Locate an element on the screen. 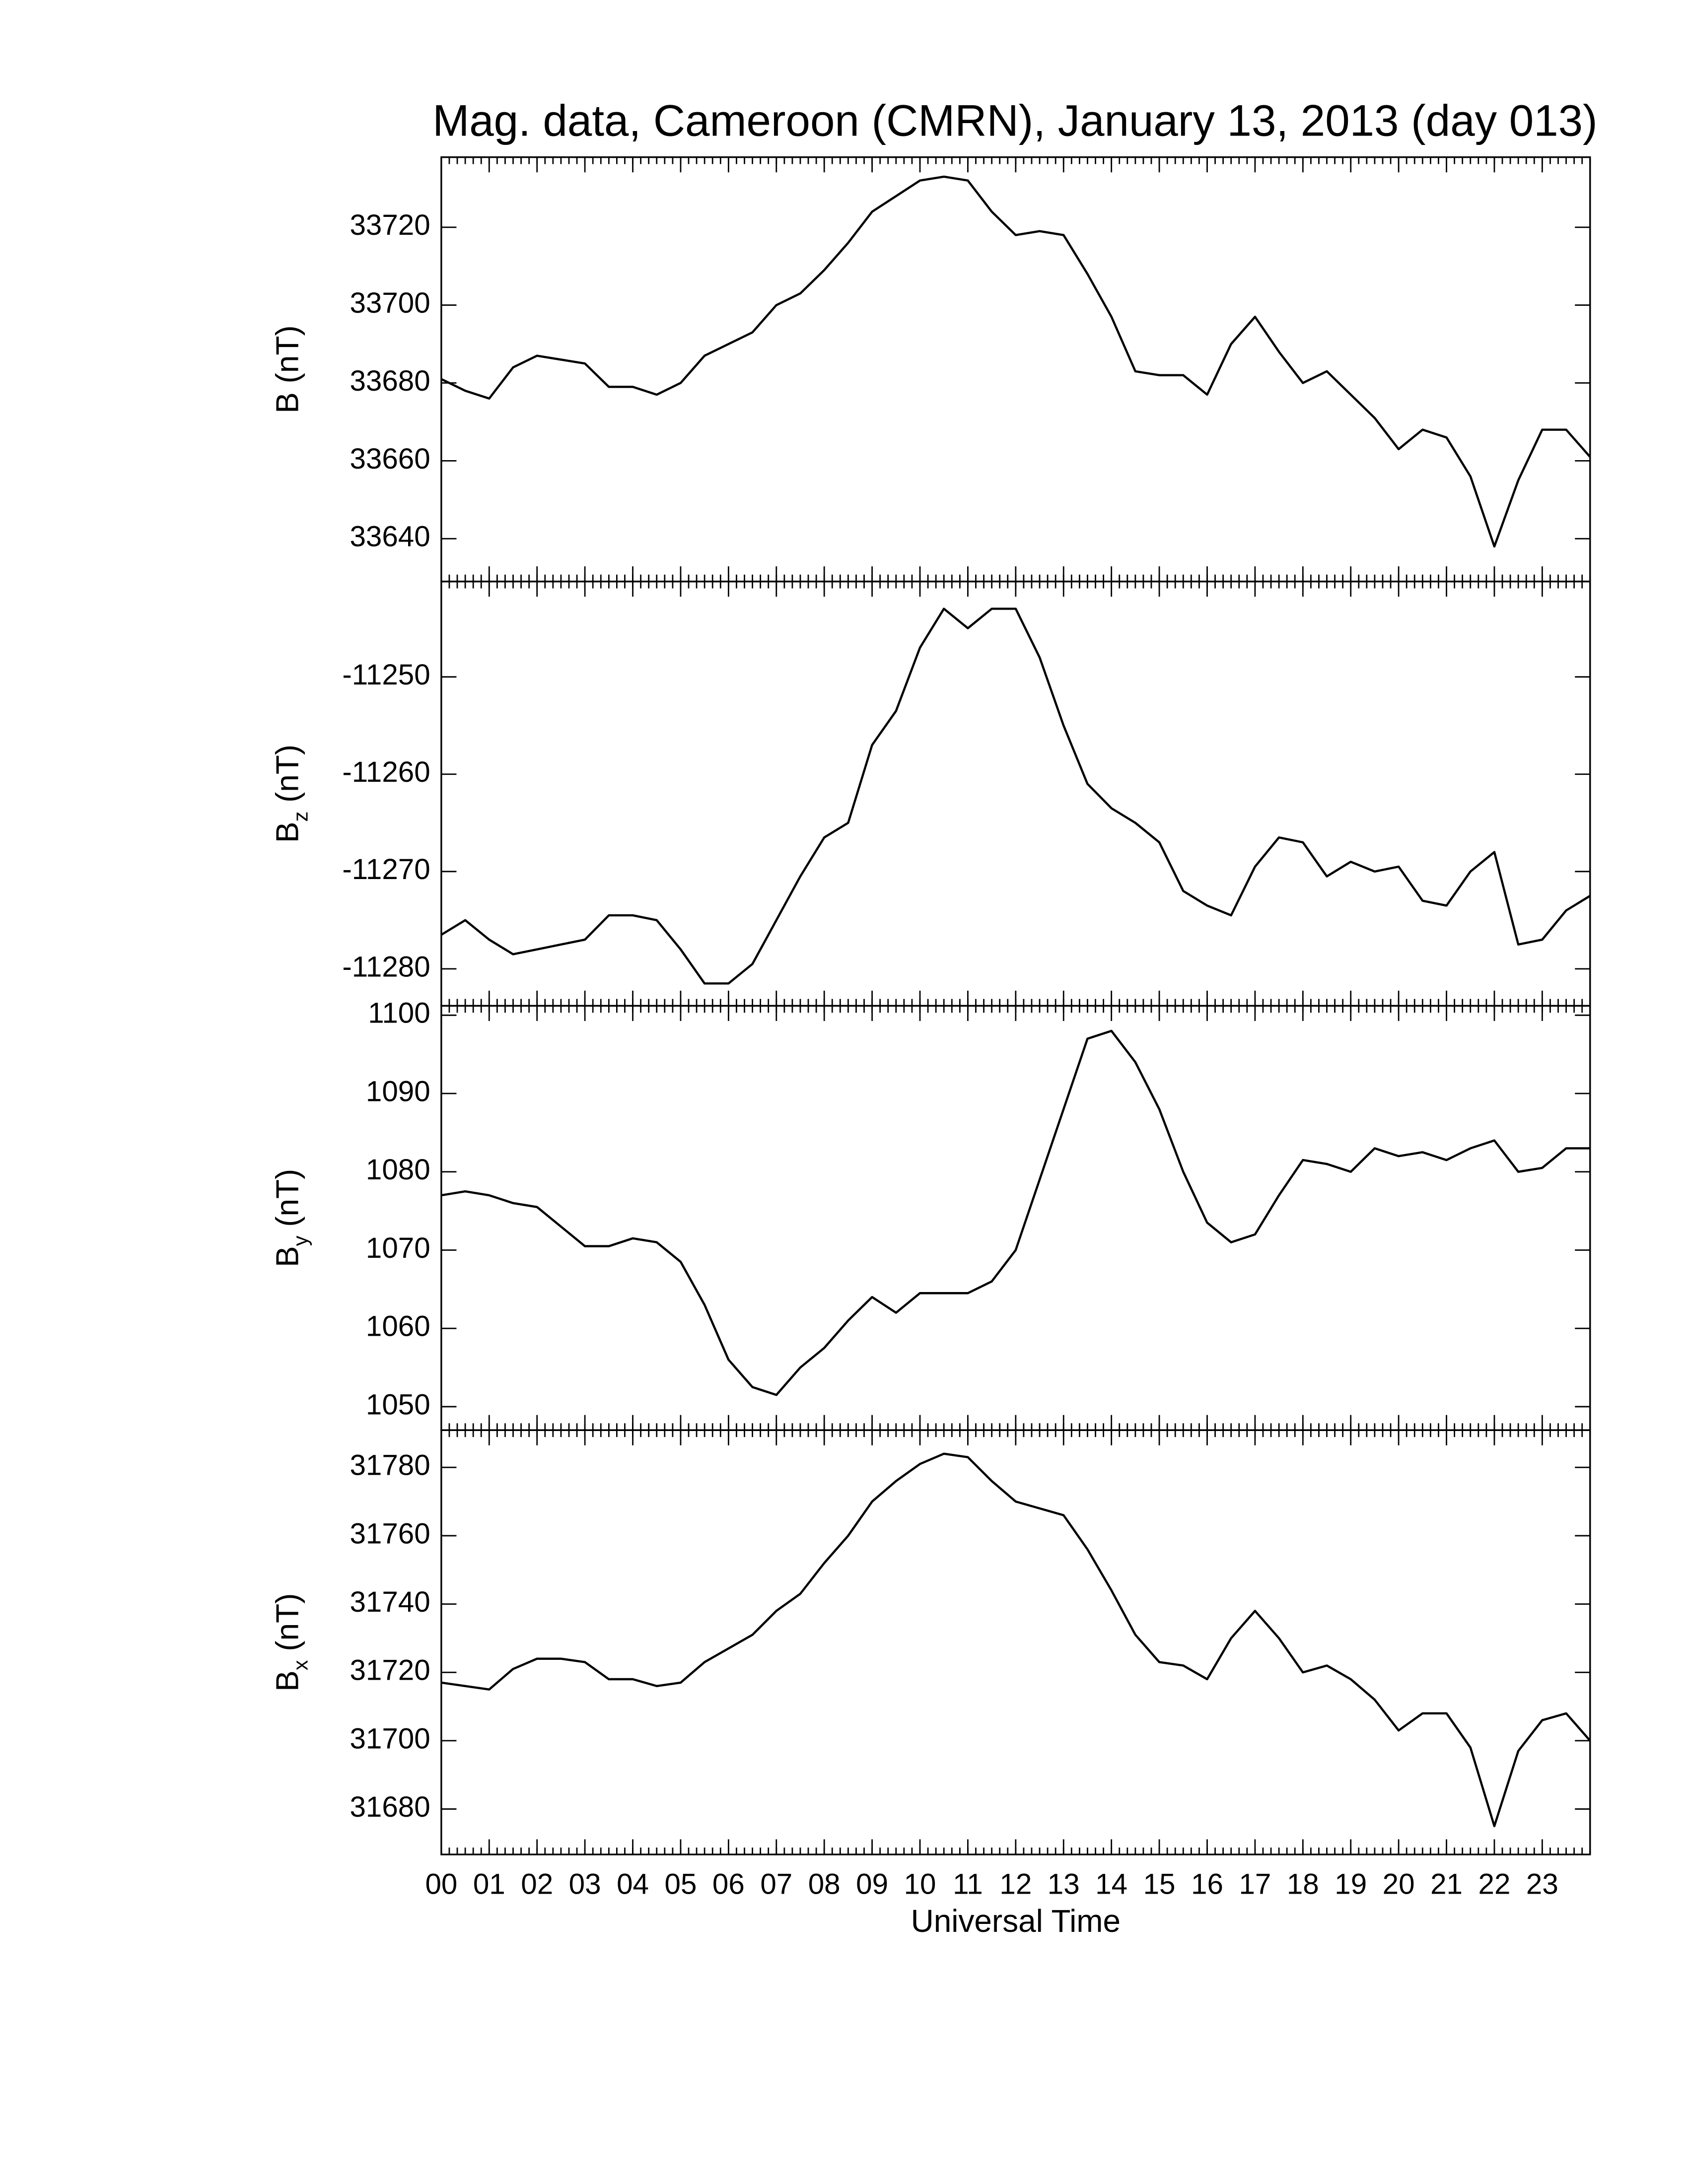  y-axis-label: By (nT) is located at coordinates (290, 1218).